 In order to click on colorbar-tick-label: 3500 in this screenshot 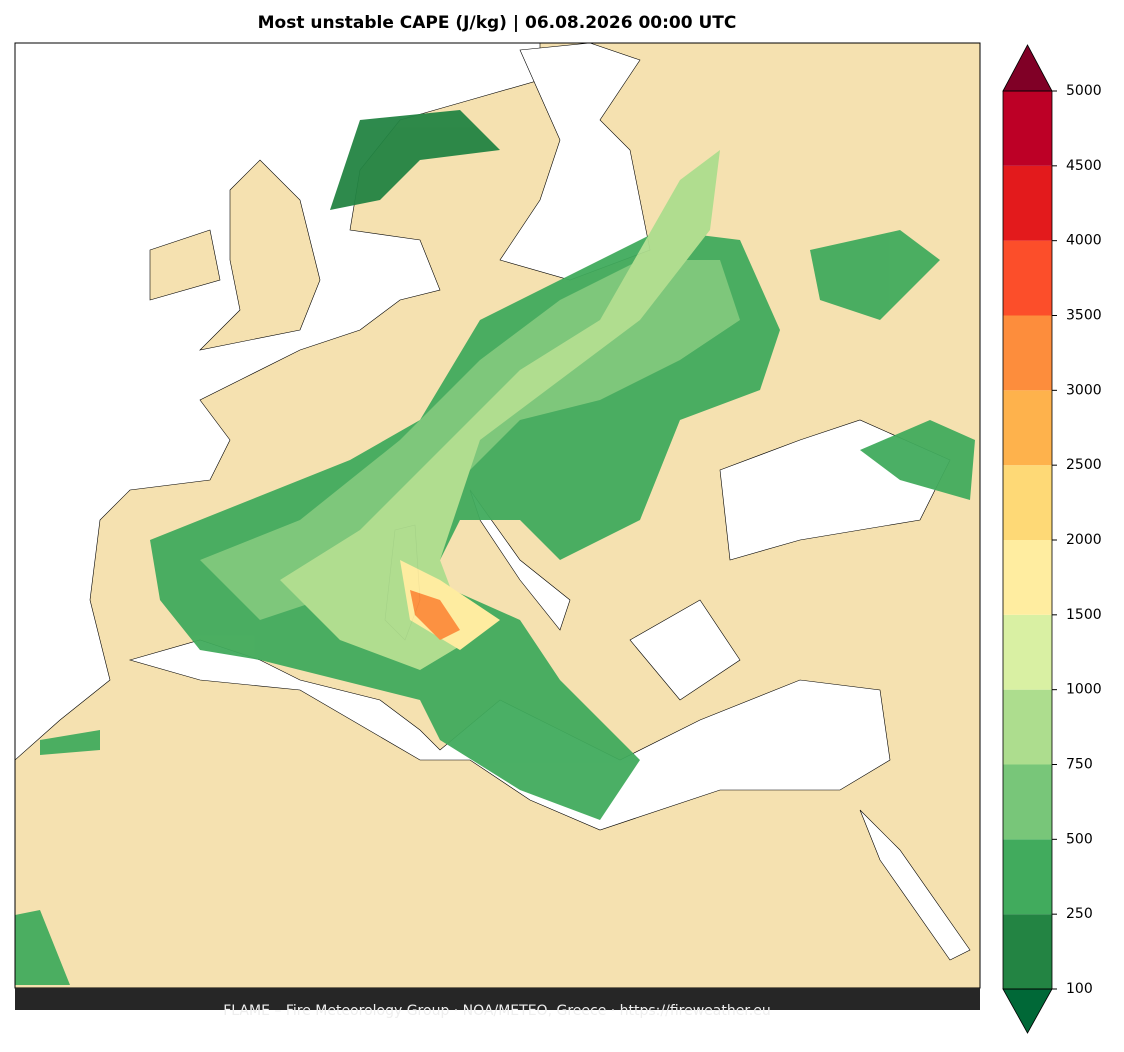, I will do `click(1084, 316)`.